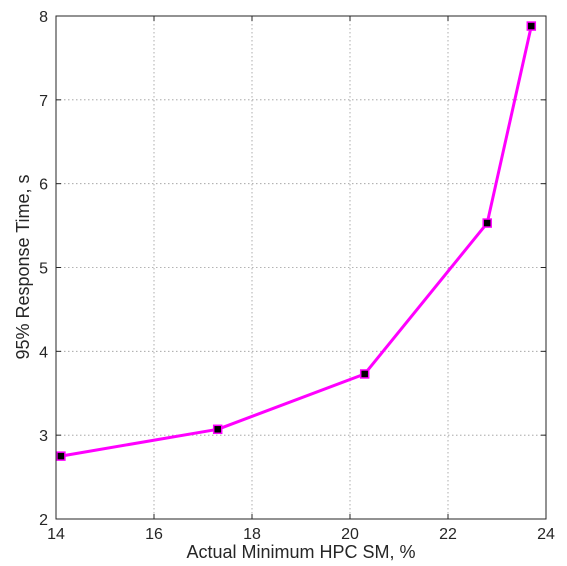 Image resolution: width=567 pixels, height=566 pixels. I want to click on x-tick-label: 22, so click(448, 534).